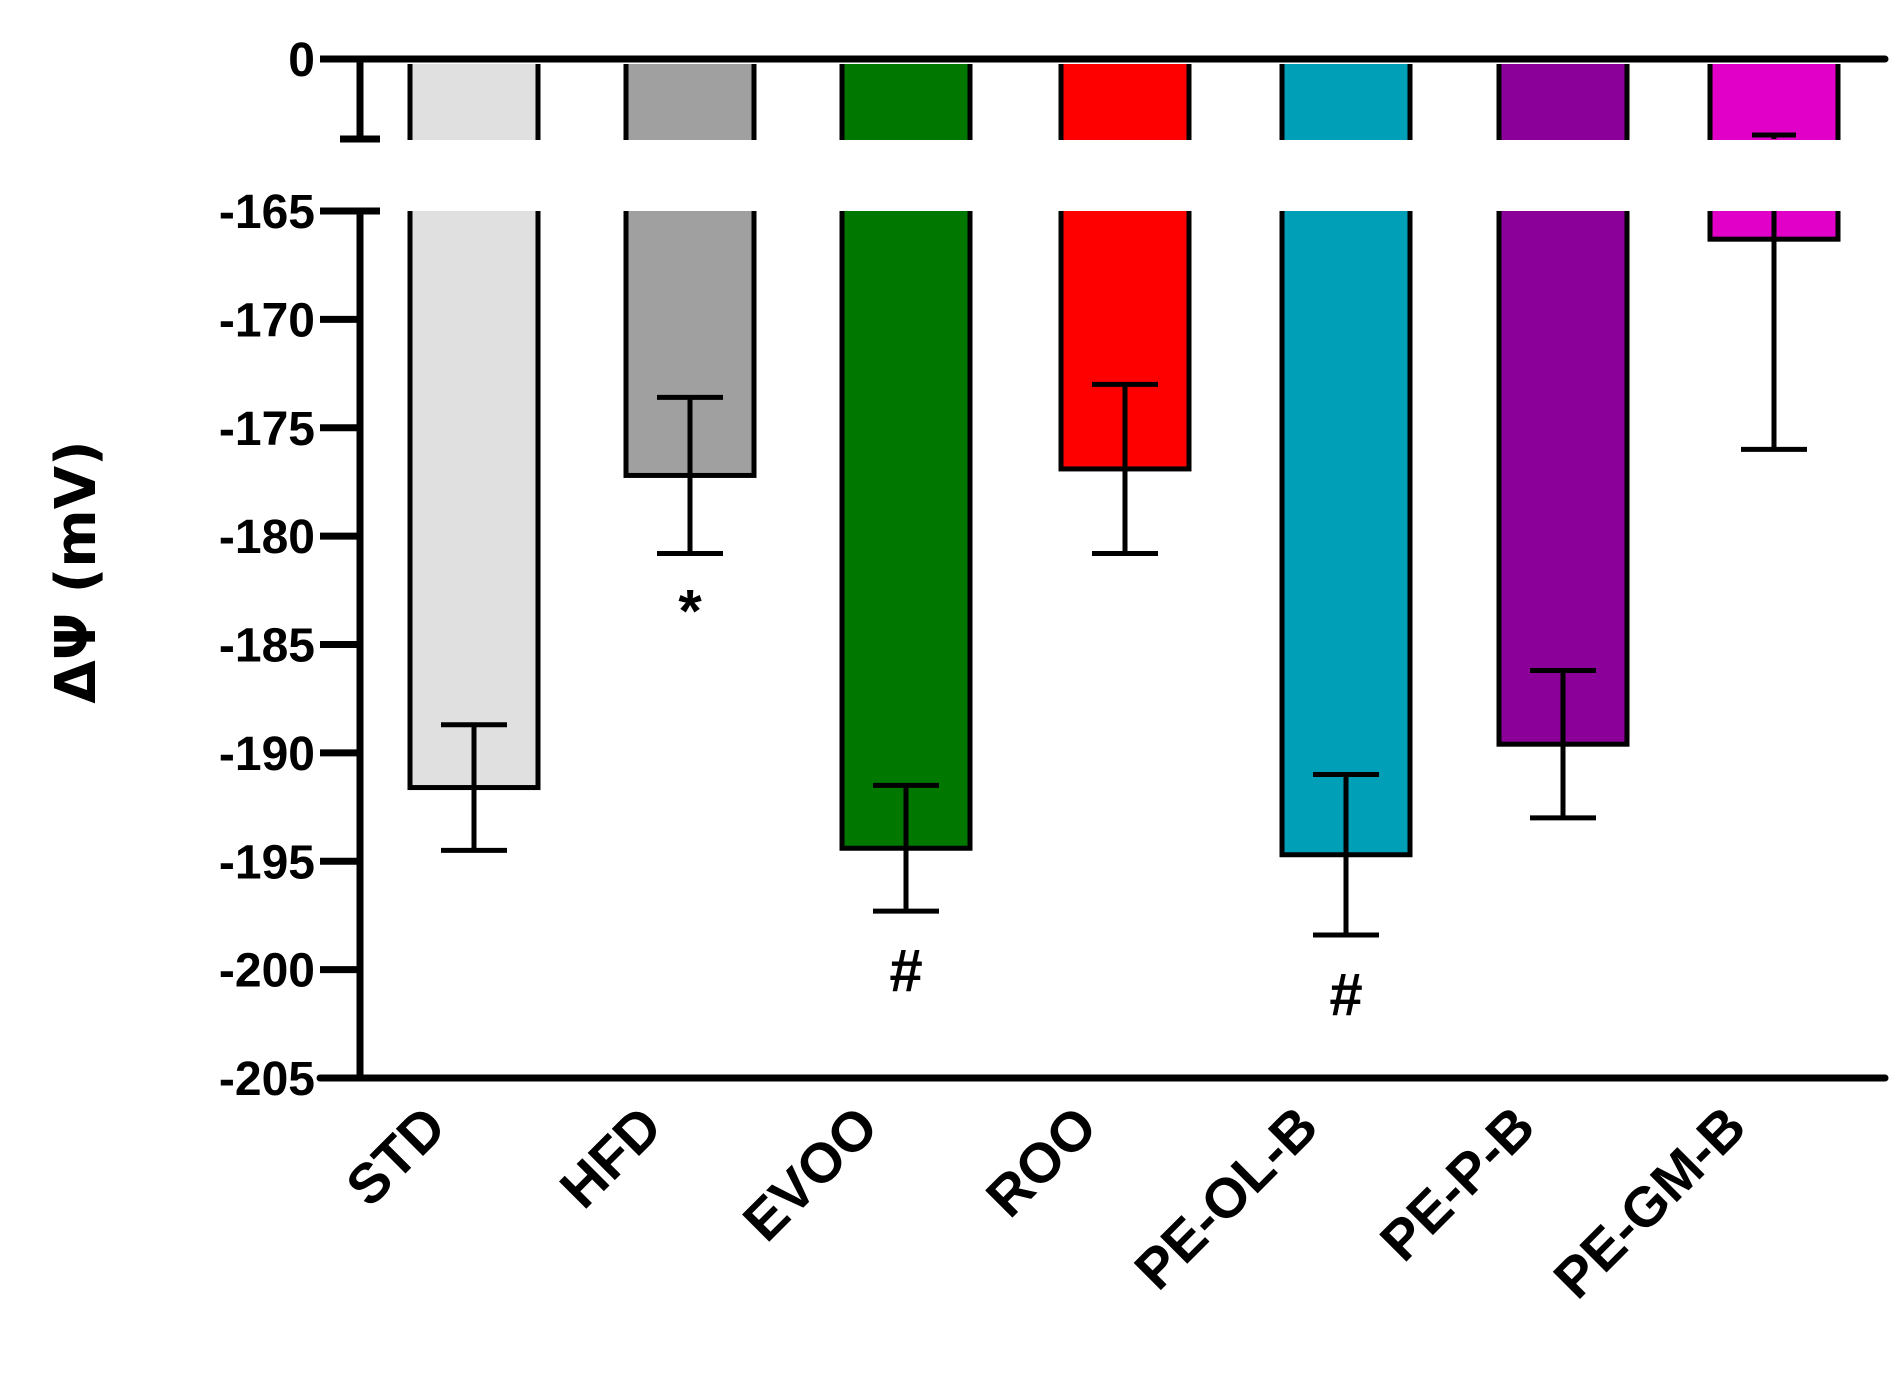 The image size is (1899, 1388). What do you see at coordinates (267, 429) in the screenshot?
I see `y-tick-label--175: -175` at bounding box center [267, 429].